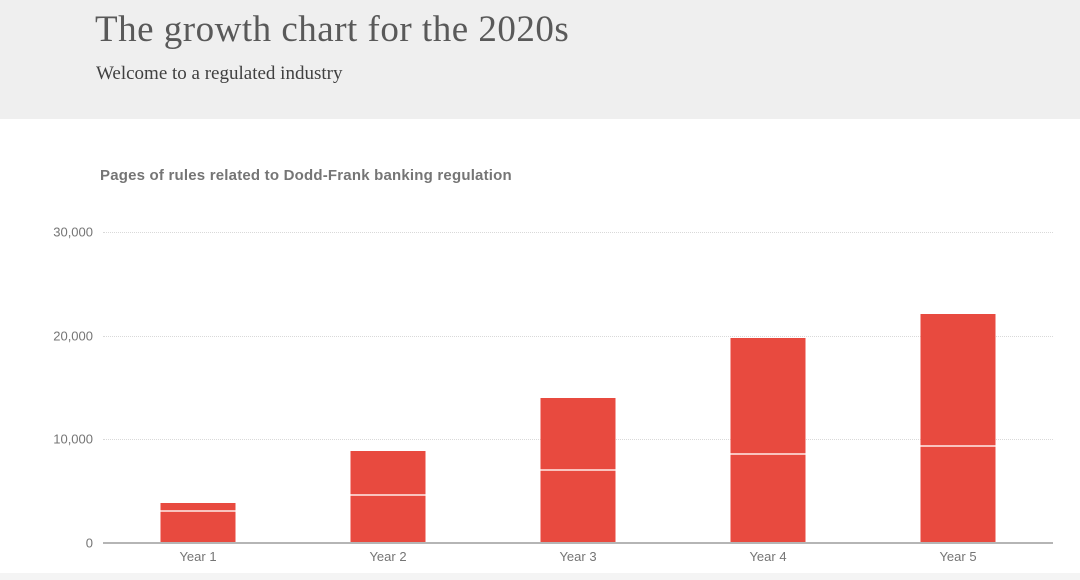 Image resolution: width=1080 pixels, height=580 pixels. Describe the element at coordinates (219, 73) in the screenshot. I see `page-subtitle: Welcome to a regulated industry` at that location.